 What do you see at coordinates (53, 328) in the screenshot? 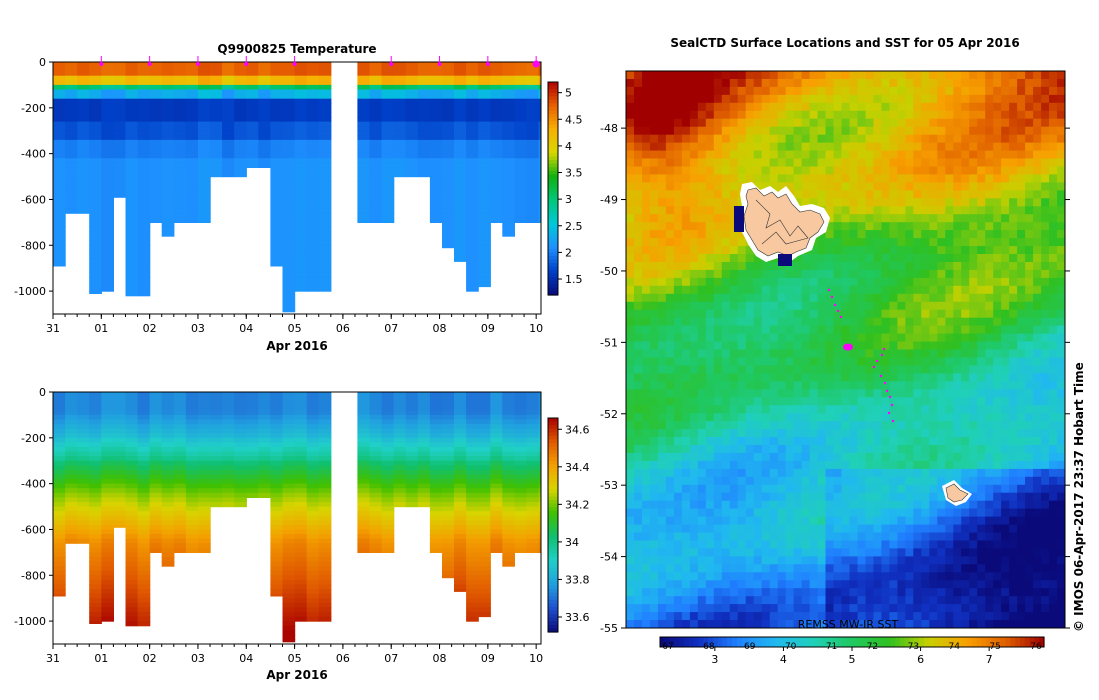
I see `x-tick-label: 31` at bounding box center [53, 328].